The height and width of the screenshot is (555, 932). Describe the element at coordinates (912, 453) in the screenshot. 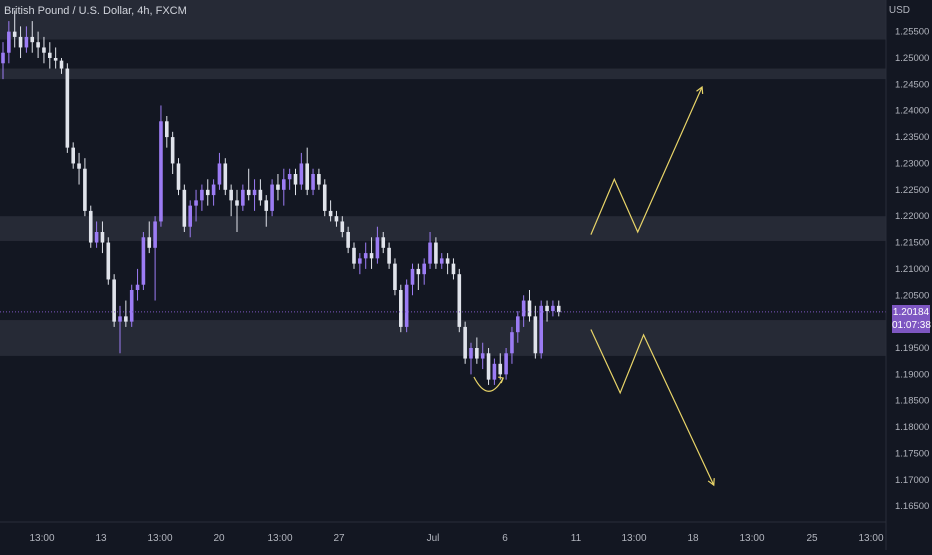

I see `price-tick-label: 1.17500` at that location.